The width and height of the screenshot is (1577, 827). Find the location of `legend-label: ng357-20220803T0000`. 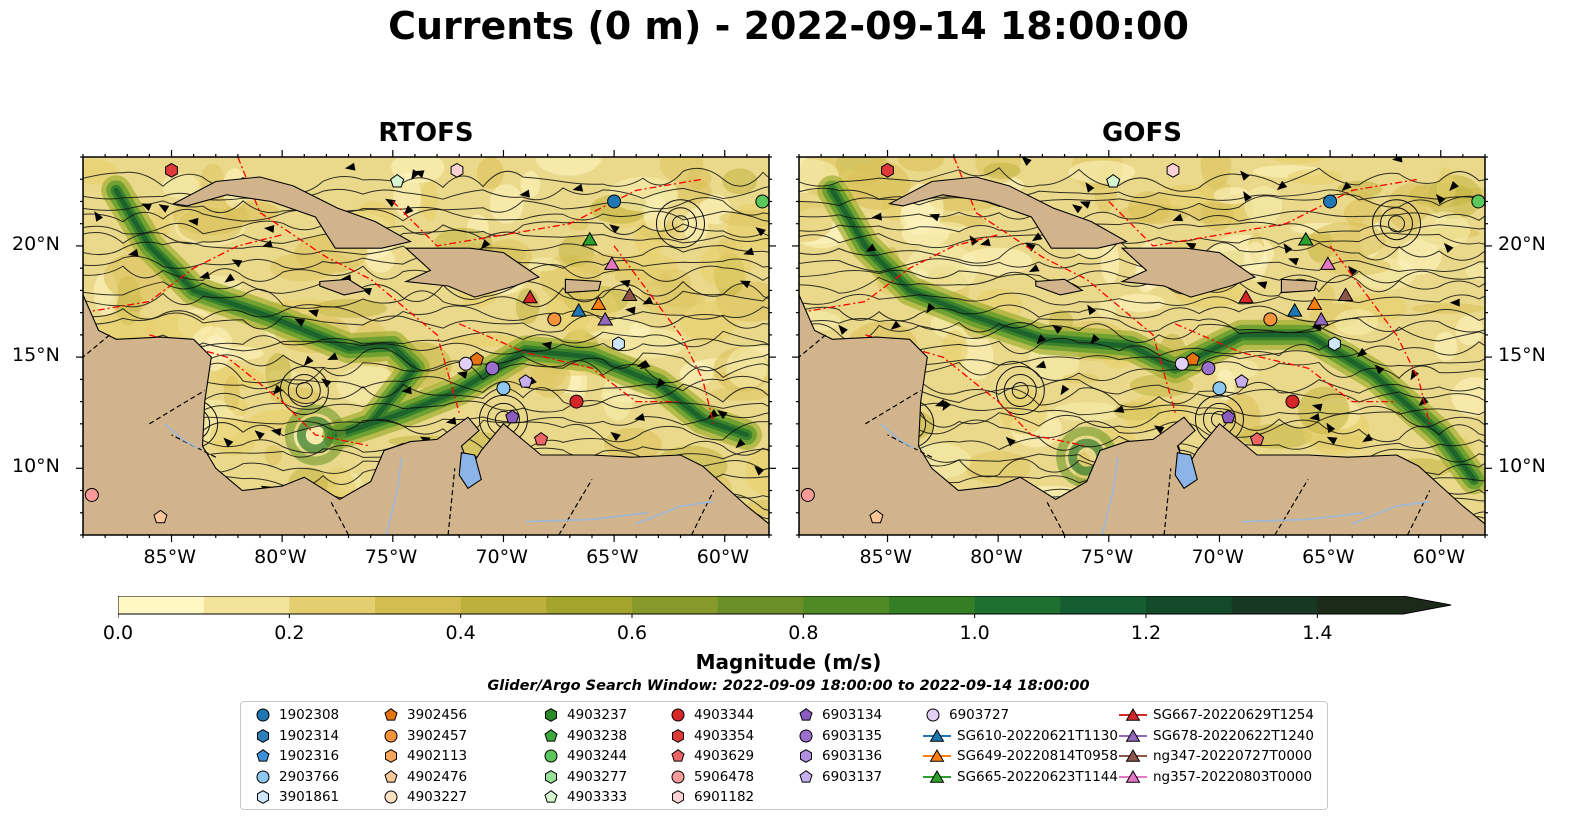

legend-label: ng357-20220803T0000 is located at coordinates (1233, 776).